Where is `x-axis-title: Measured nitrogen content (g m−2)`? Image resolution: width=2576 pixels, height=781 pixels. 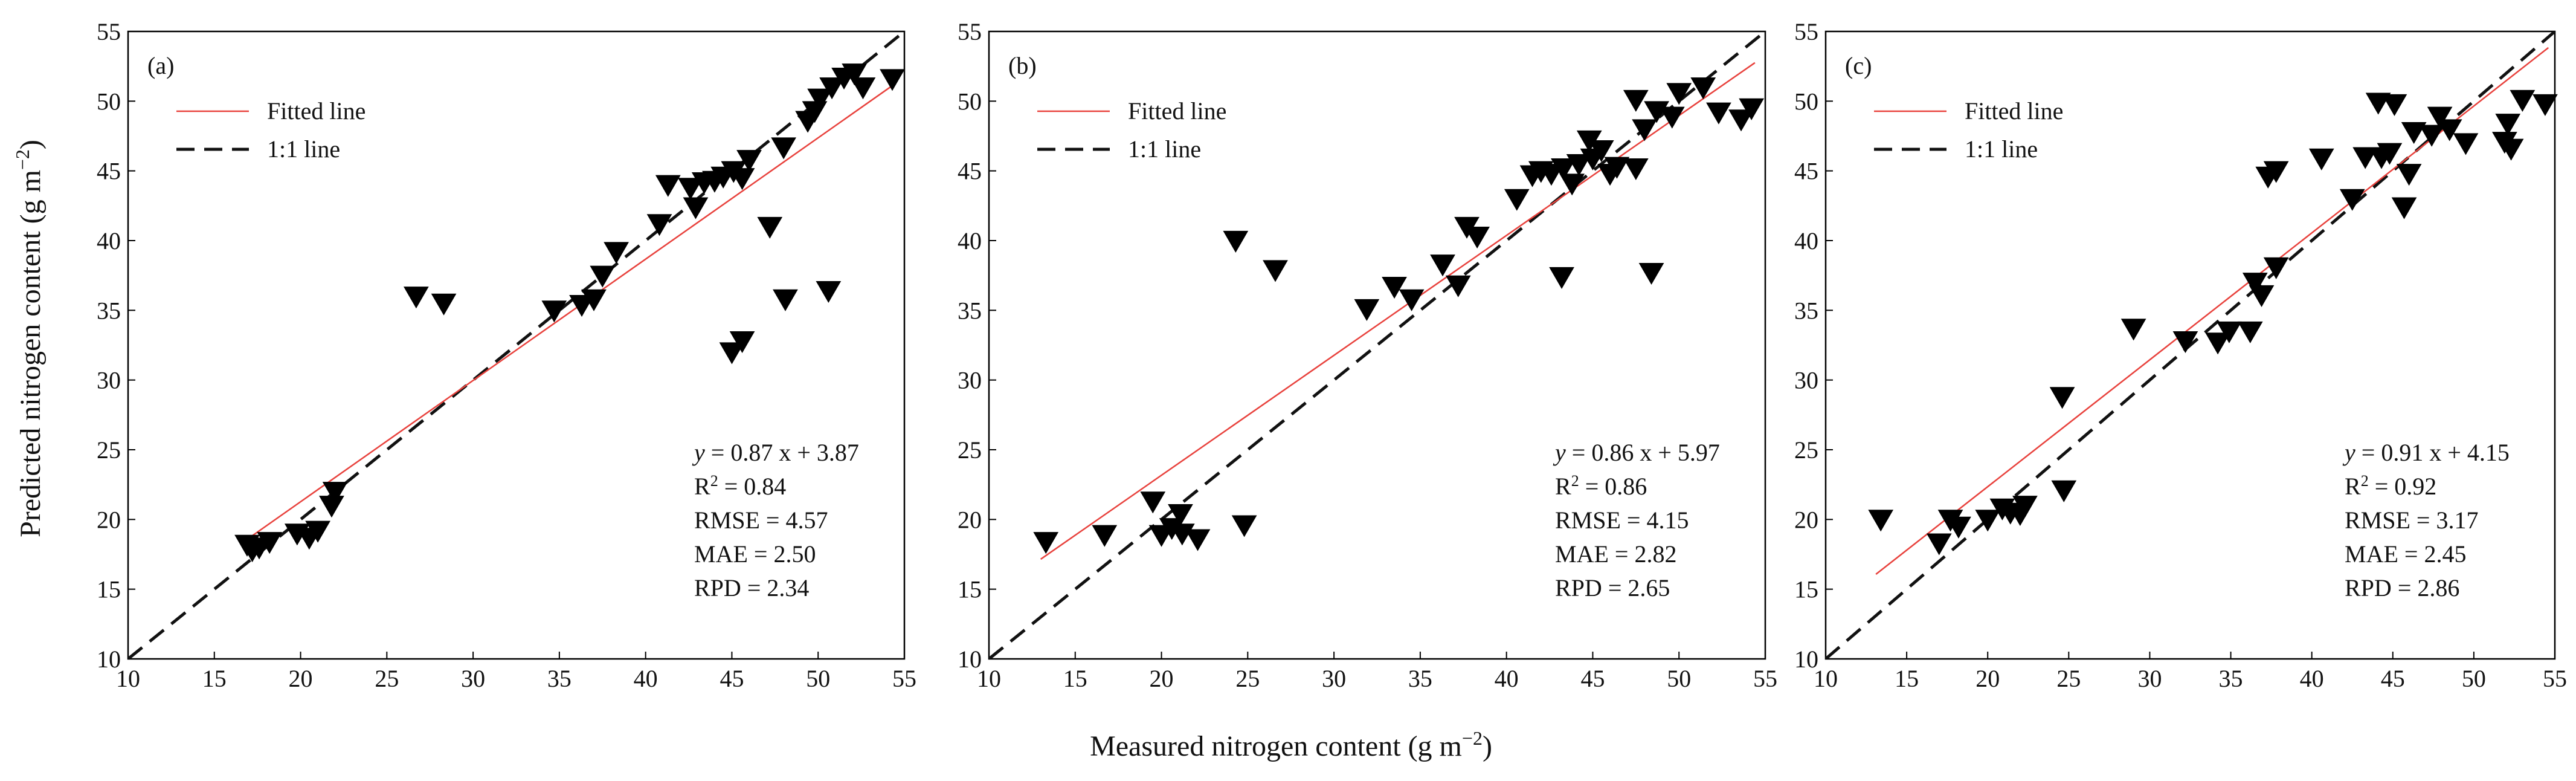
x-axis-title: Measured nitrogen content (g m−2) is located at coordinates (1291, 744).